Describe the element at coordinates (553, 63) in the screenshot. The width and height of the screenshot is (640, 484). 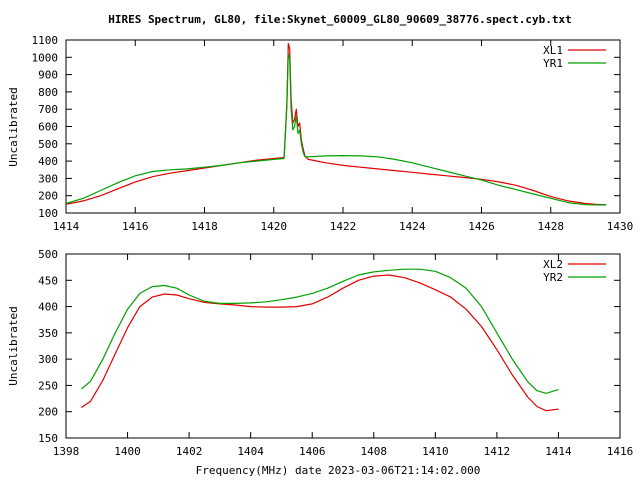
I see `legend-label: YR1` at that location.